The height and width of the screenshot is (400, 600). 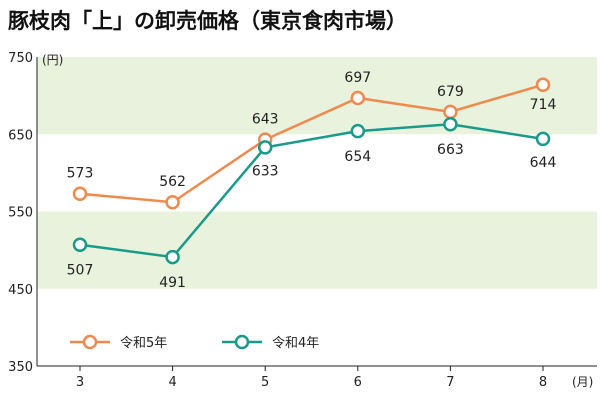 I want to click on legend-label: 令和4年, so click(x=295, y=343).